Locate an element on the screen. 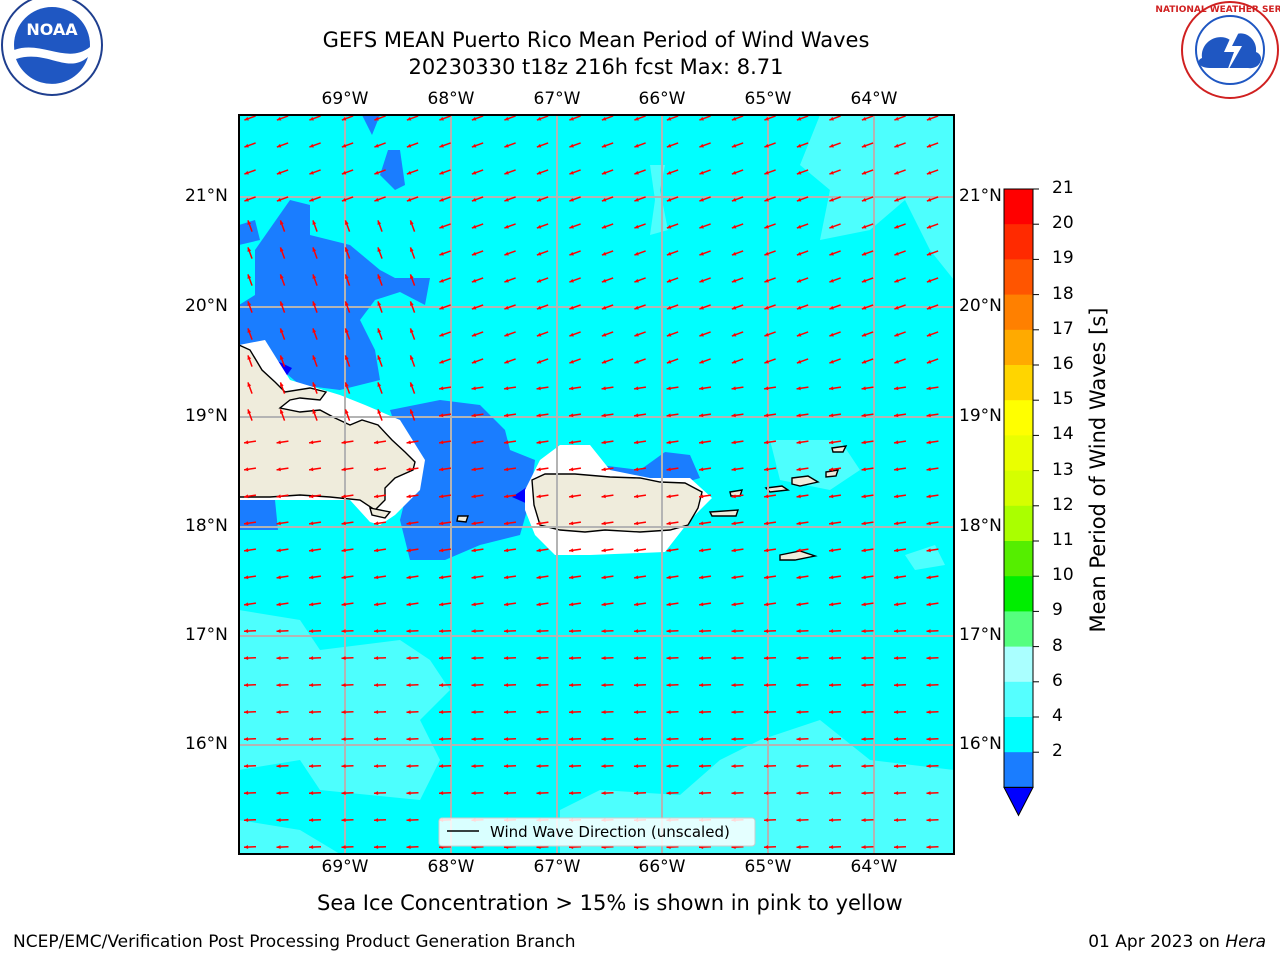 The width and height of the screenshot is (1280, 960). colorbar-tick-label: 13 is located at coordinates (1063, 469).